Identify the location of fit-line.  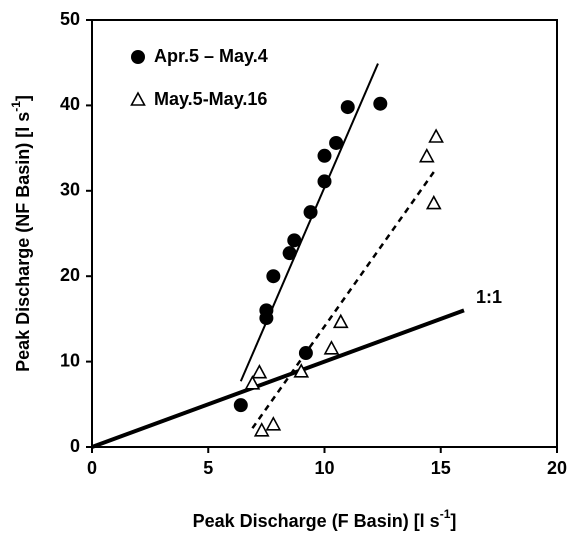
(309, 222).